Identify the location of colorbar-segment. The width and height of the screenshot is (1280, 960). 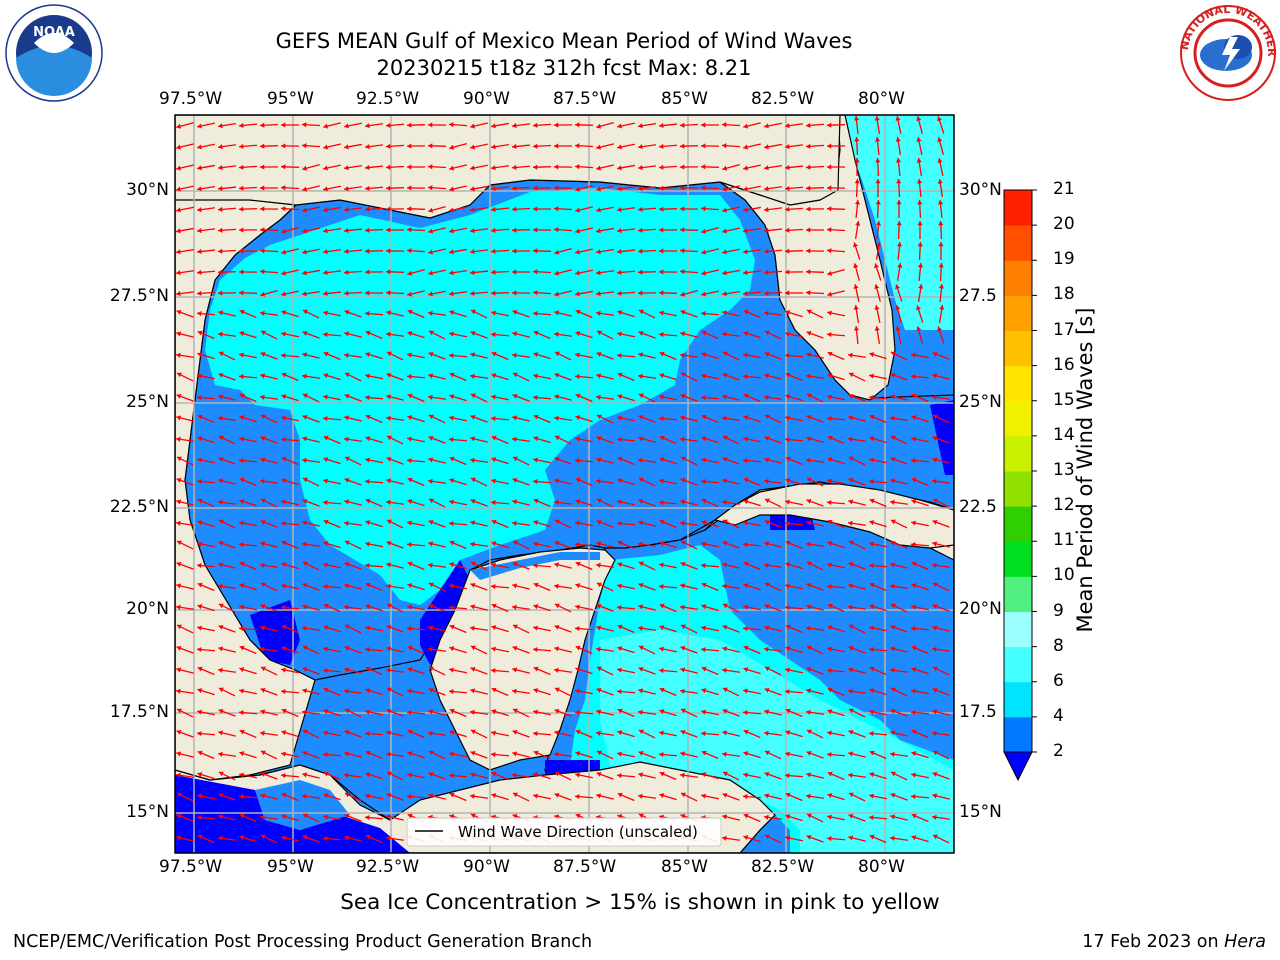
(1018, 489).